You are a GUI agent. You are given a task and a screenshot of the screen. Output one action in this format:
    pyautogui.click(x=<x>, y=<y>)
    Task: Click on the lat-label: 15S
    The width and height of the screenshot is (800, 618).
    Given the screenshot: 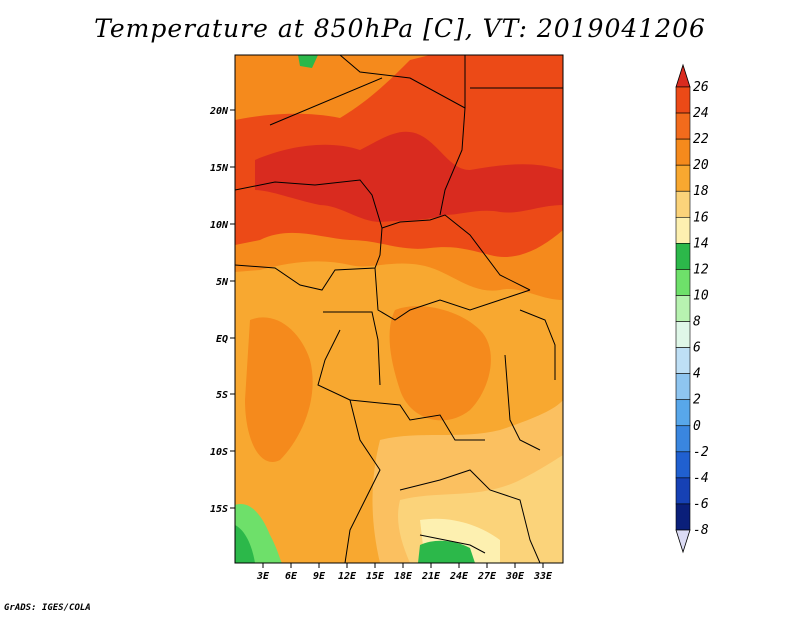 What is the action you would take?
    pyautogui.click(x=219, y=509)
    